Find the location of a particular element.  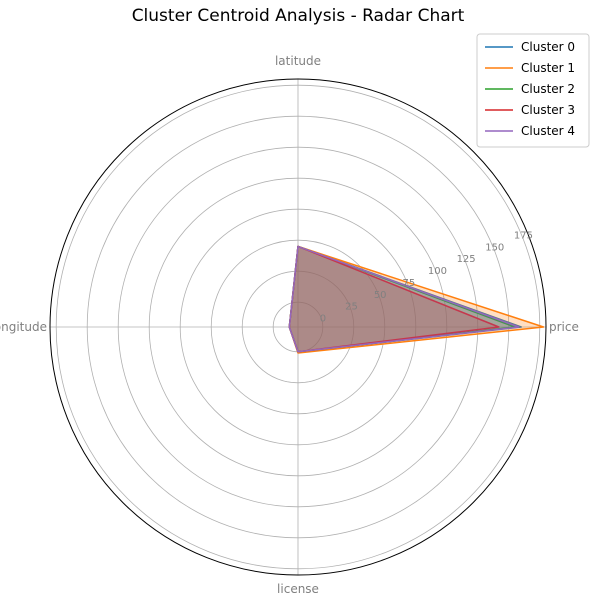

legend-label-4: Cluster 4 is located at coordinates (548, 131).